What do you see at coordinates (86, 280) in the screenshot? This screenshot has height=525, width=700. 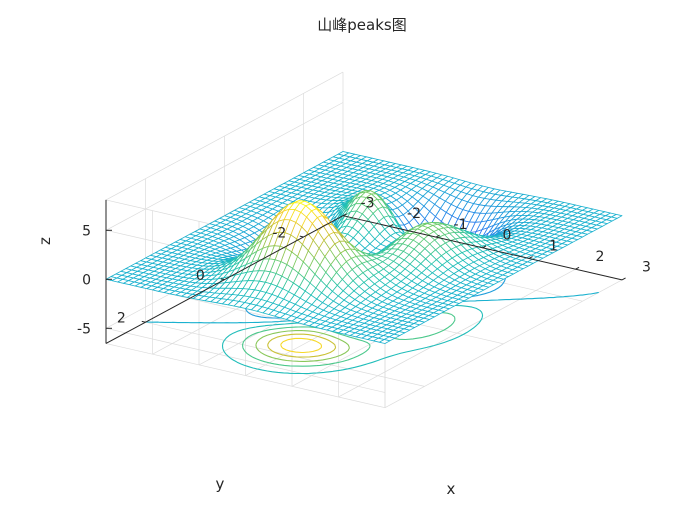 I see `z-tick-label: 0` at bounding box center [86, 280].